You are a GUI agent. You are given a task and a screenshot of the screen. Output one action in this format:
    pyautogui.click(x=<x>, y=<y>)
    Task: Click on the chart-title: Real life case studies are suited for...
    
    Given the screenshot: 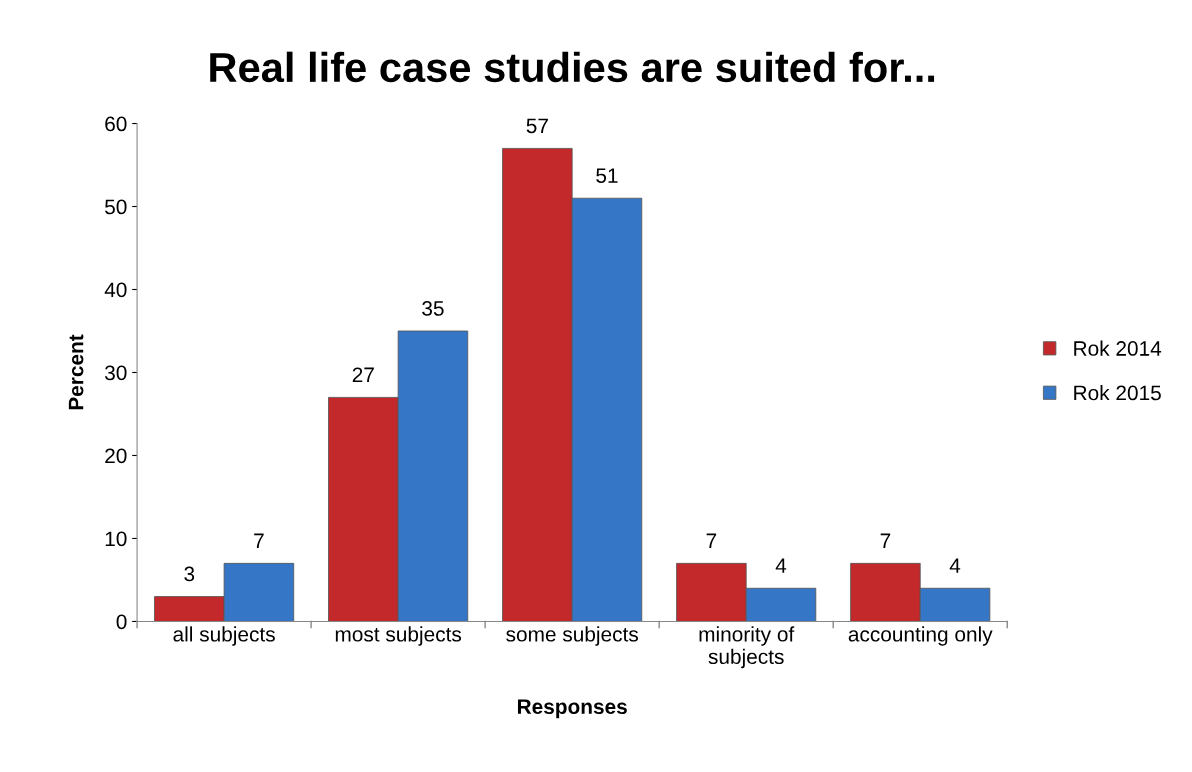 What is the action you would take?
    pyautogui.click(x=572, y=67)
    